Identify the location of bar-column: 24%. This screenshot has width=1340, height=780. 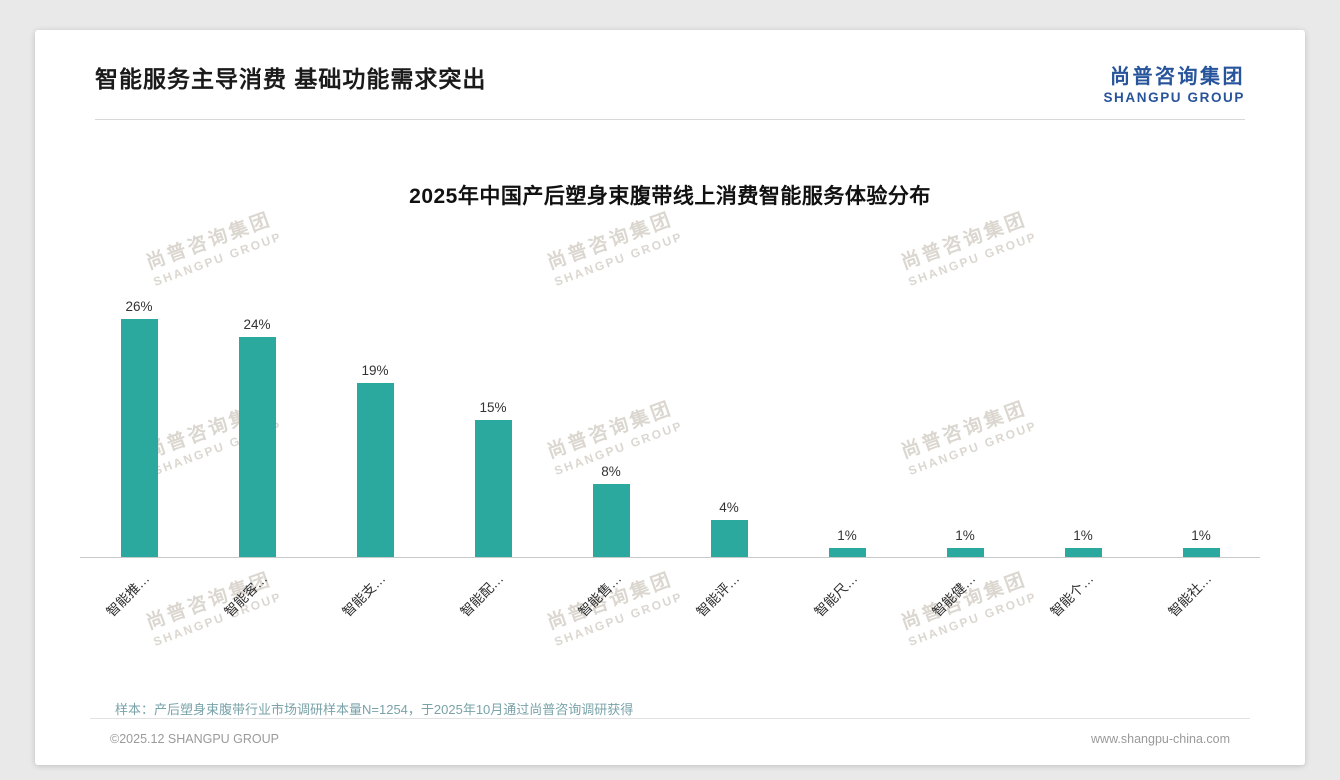
(257, 437).